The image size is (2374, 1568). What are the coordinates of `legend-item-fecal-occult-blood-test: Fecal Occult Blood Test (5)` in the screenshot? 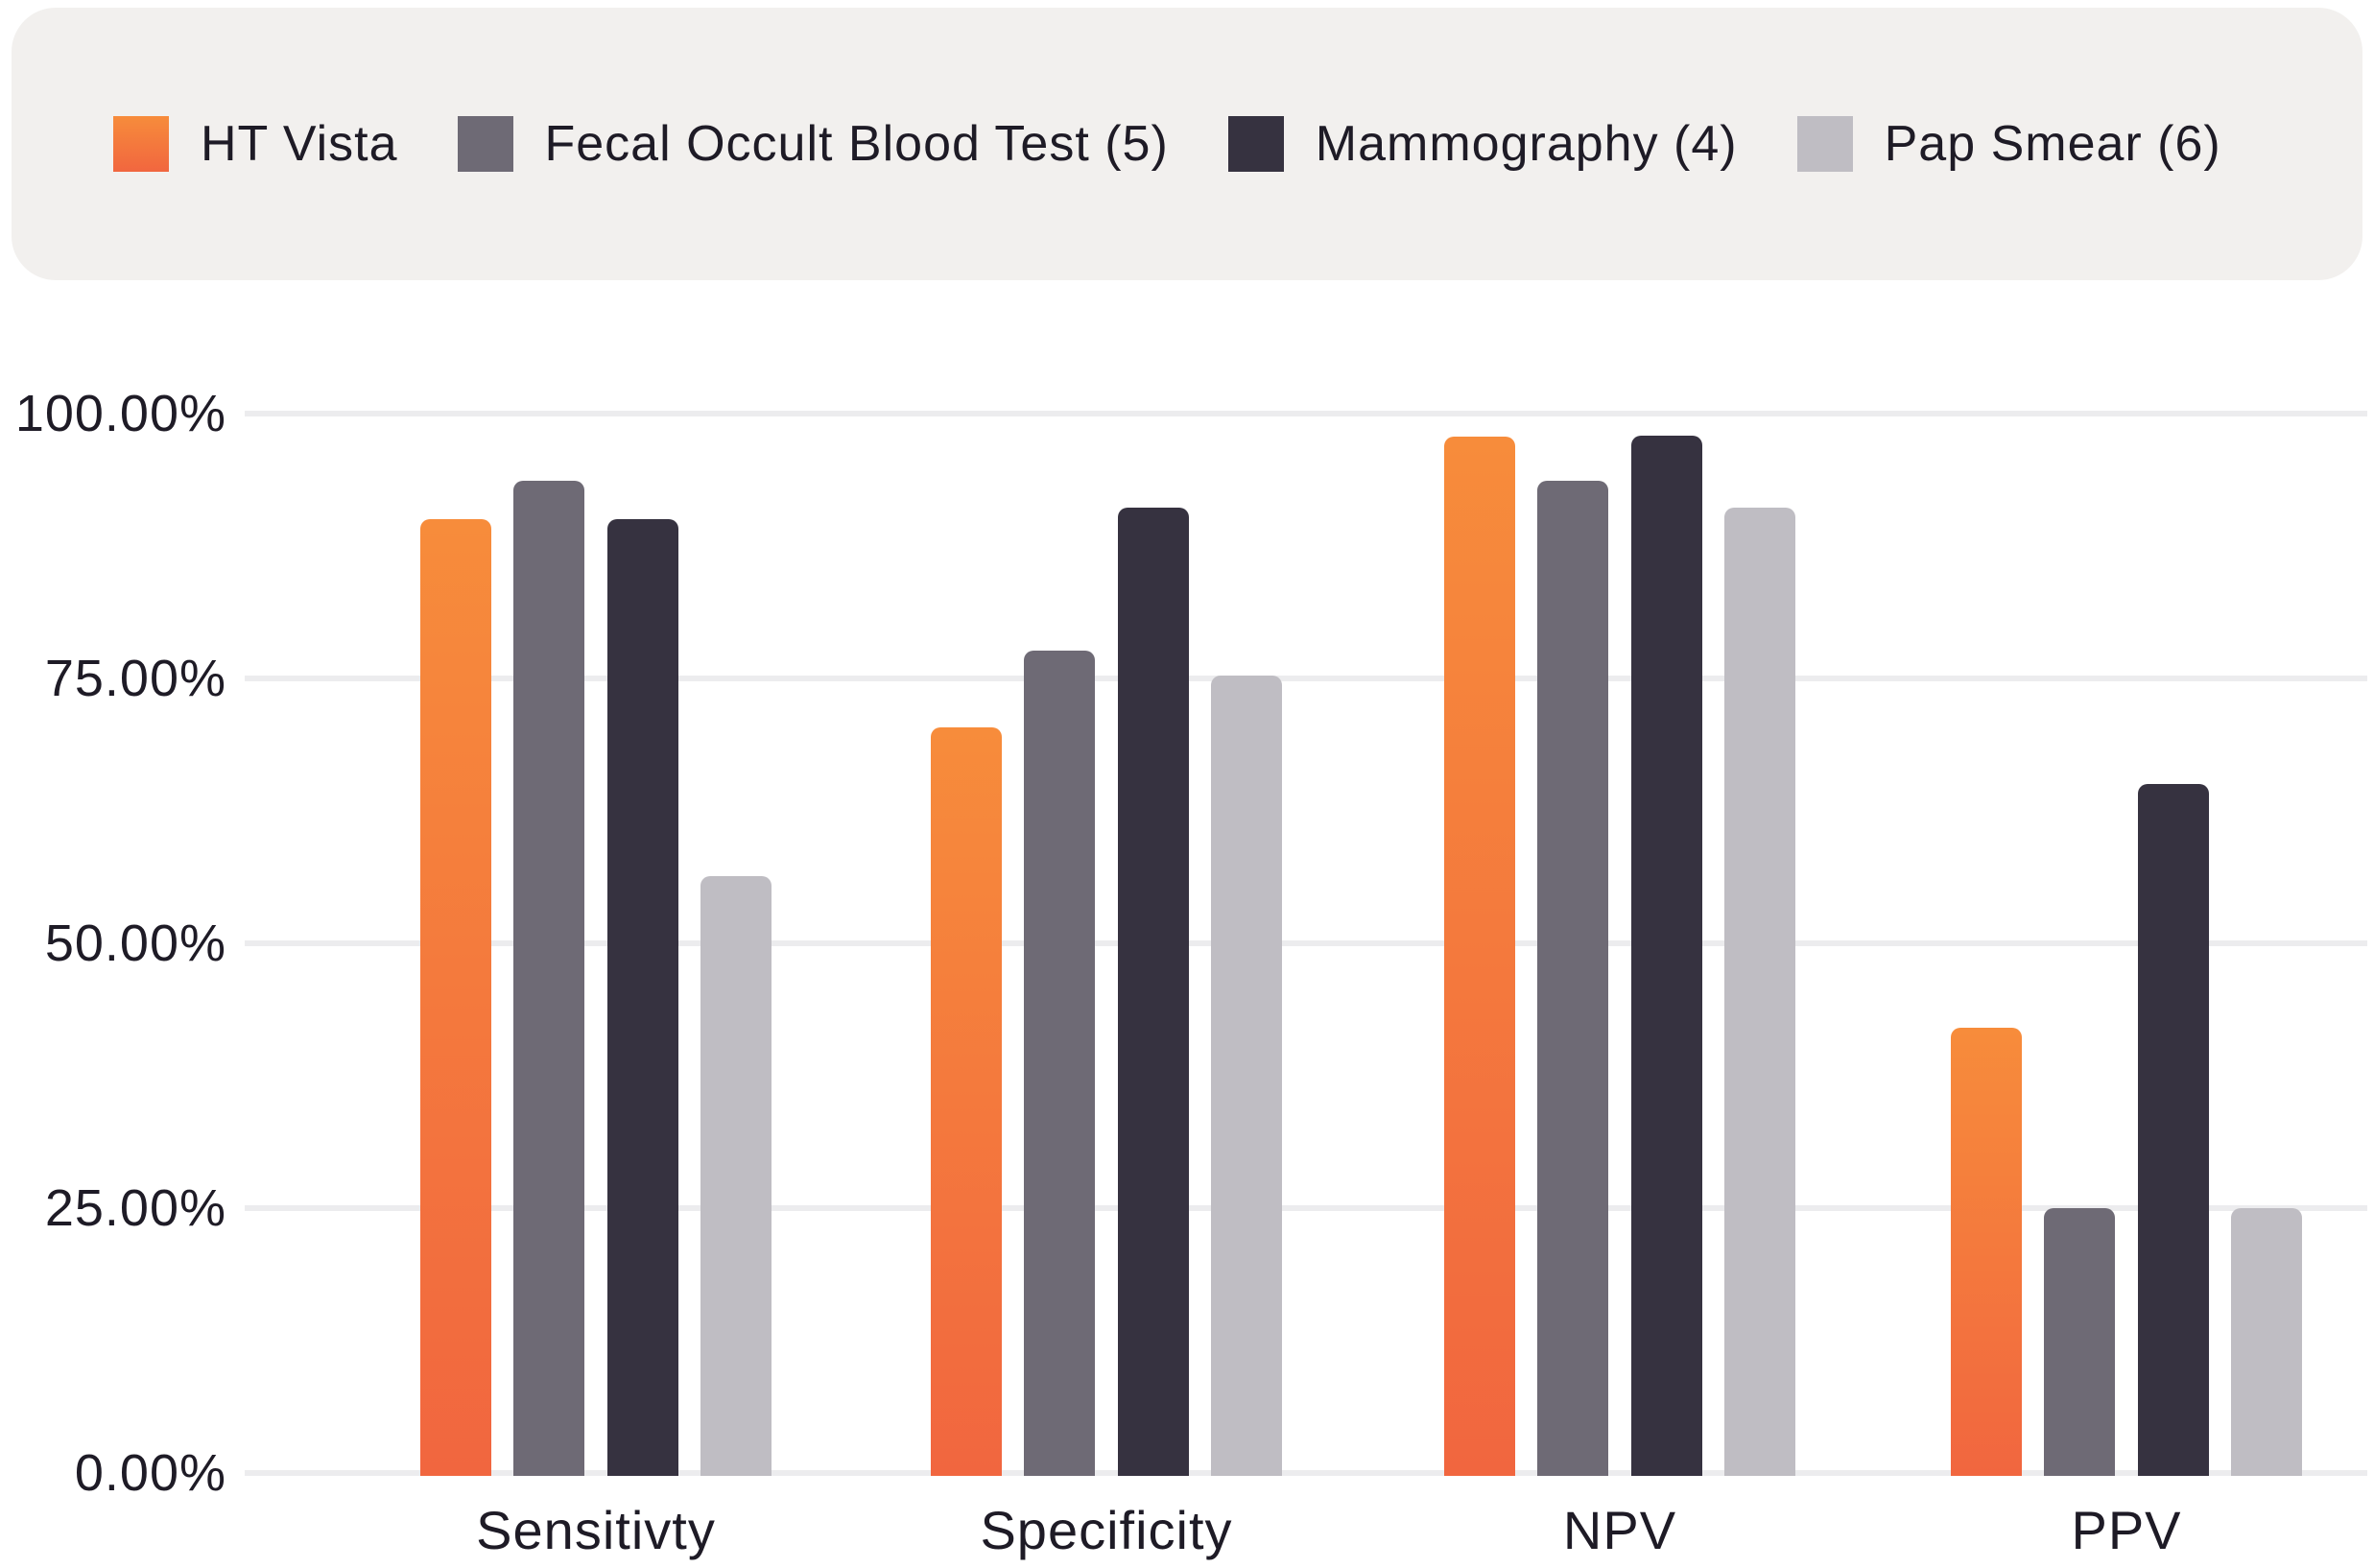 It's located at (813, 144).